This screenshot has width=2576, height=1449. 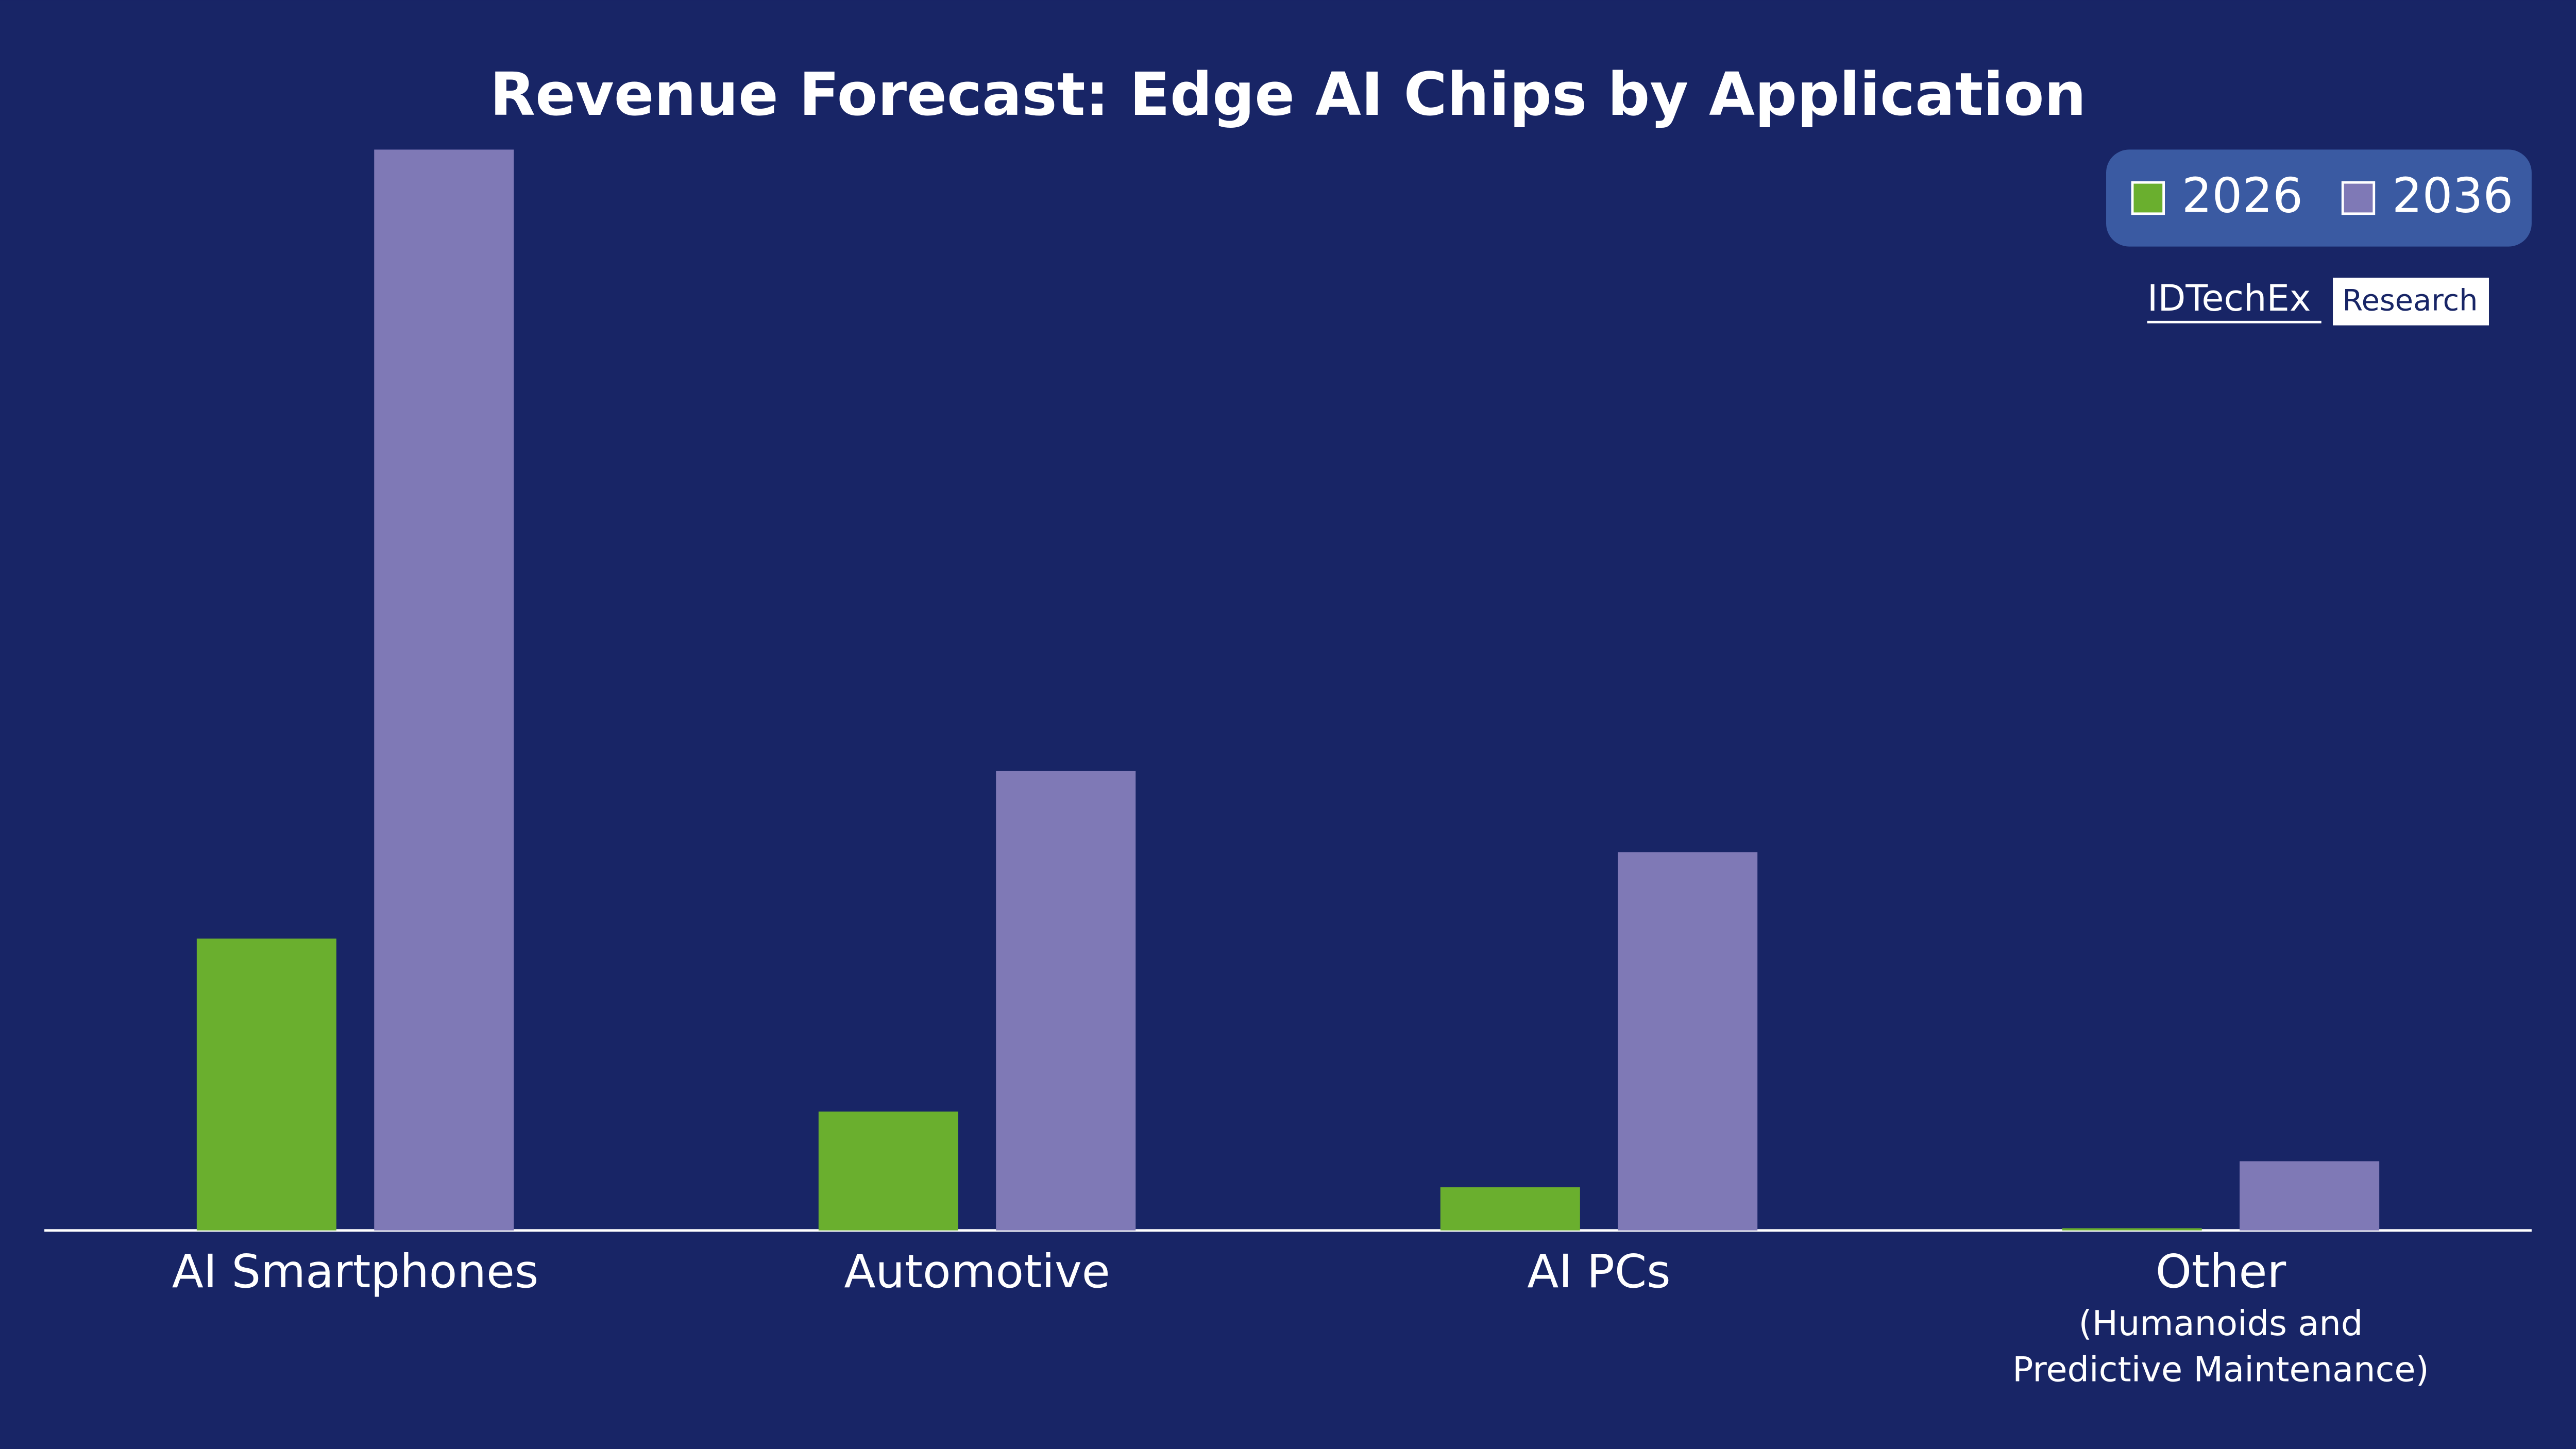 I want to click on legend-label: 2026, so click(x=2242, y=195).